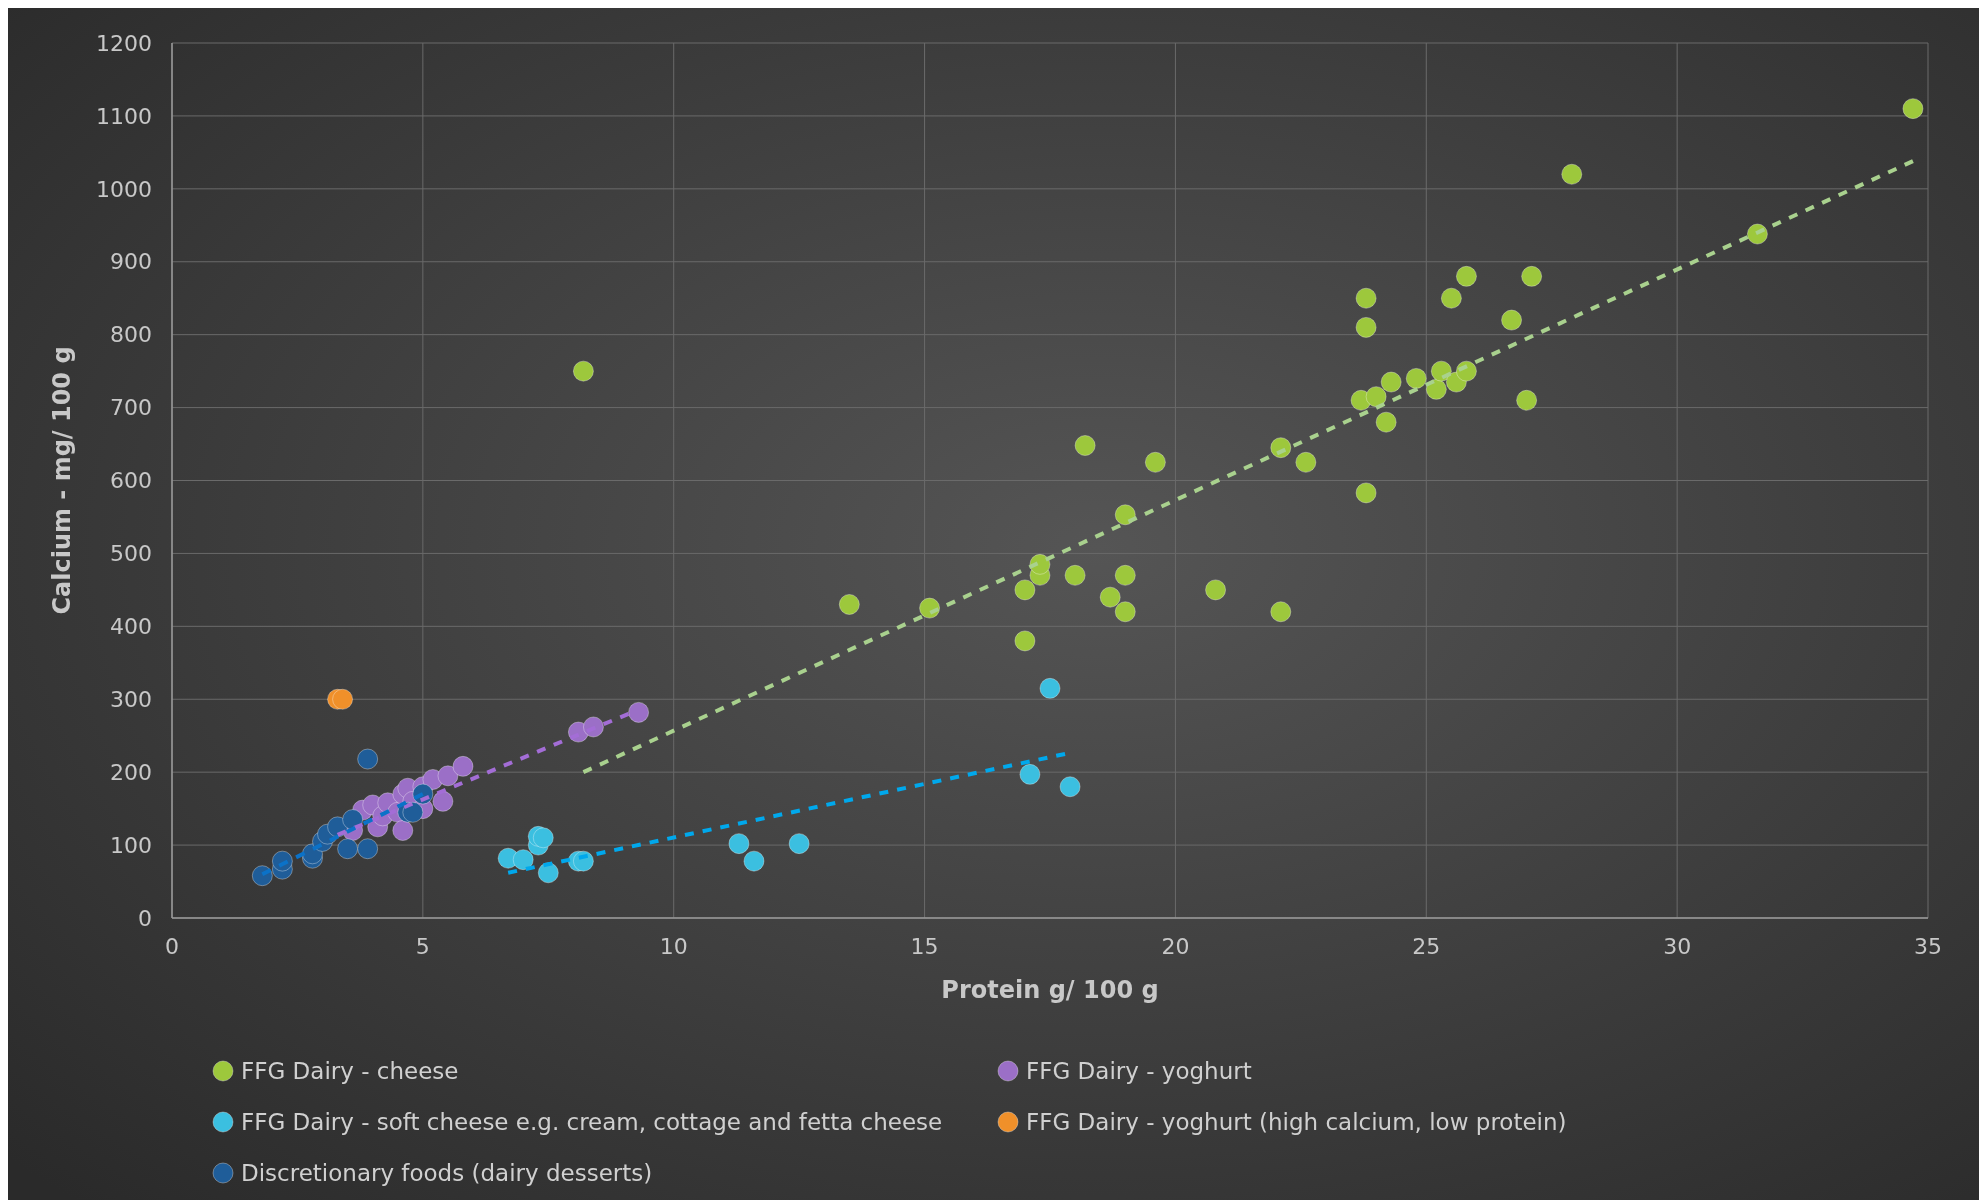  I want to click on y-tick-label: 400, so click(131, 627).